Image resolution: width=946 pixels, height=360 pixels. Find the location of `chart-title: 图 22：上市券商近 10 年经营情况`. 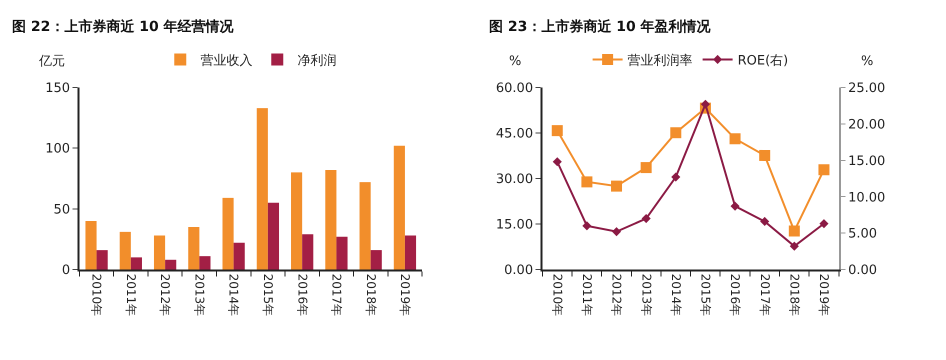

chart-title: 图 22：上市券商近 10 年经营情况 is located at coordinates (123, 26).